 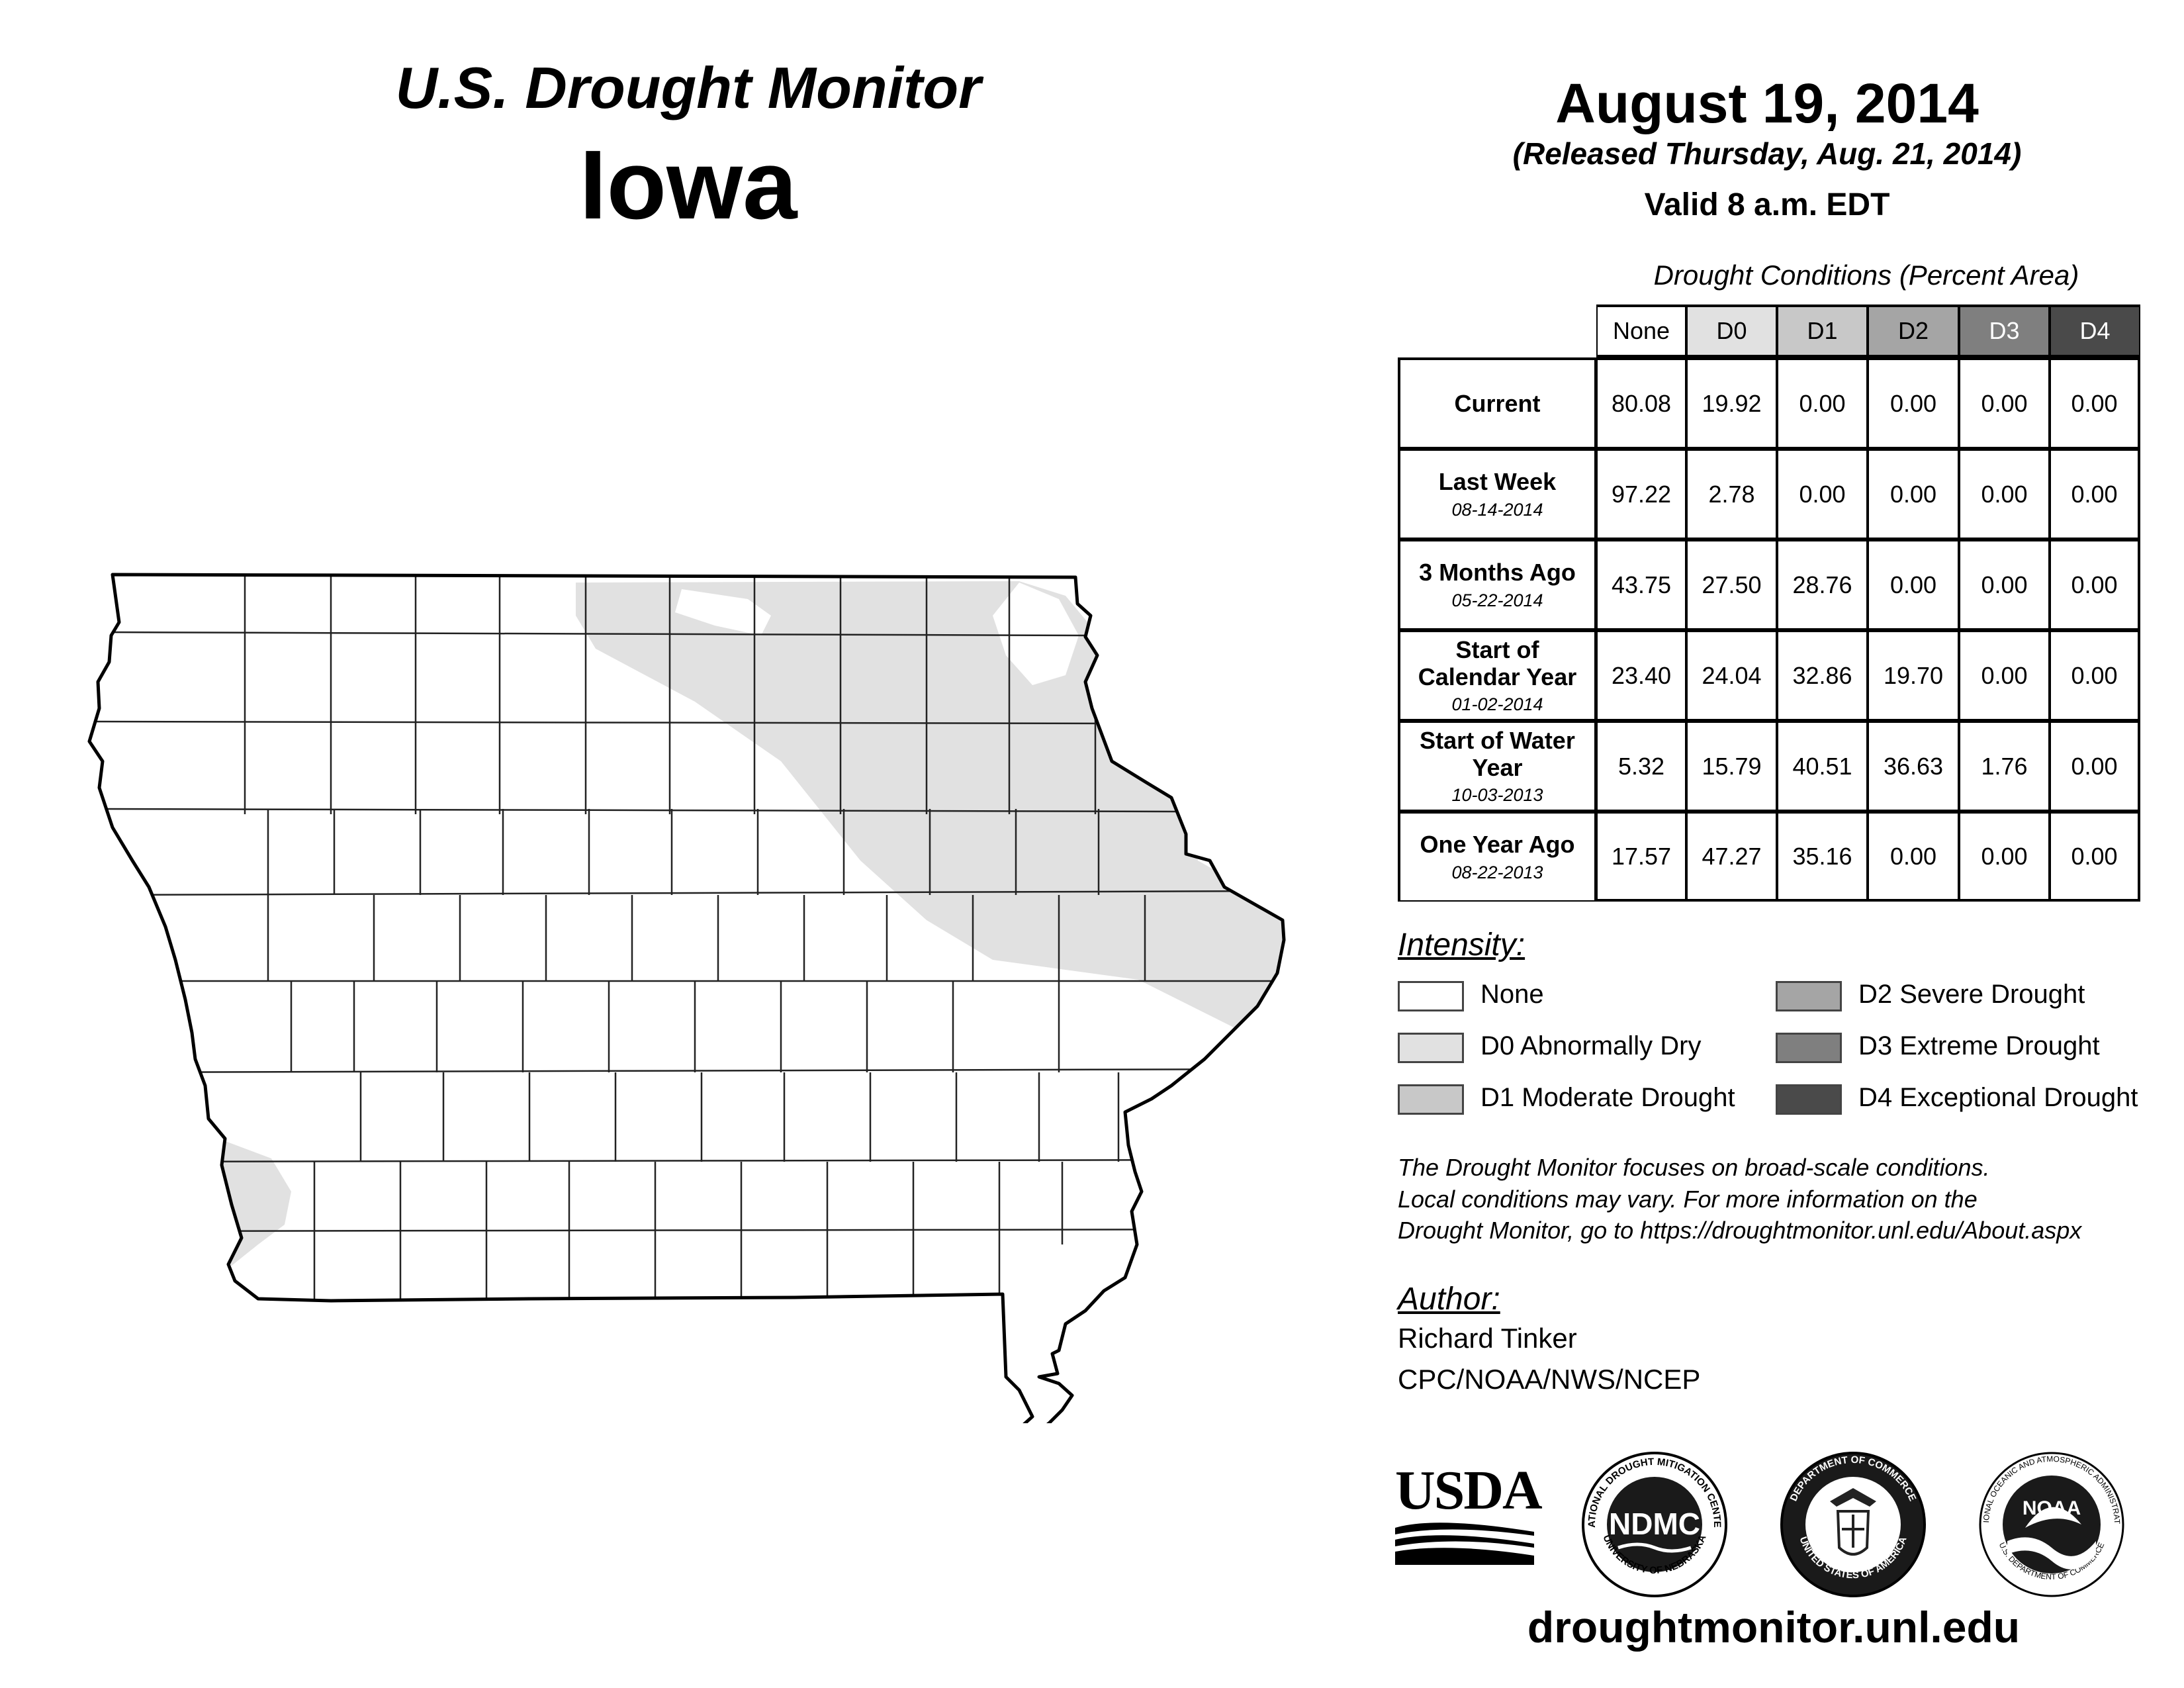 I want to click on d0-region-hole-northeast, so click(x=1036, y=634).